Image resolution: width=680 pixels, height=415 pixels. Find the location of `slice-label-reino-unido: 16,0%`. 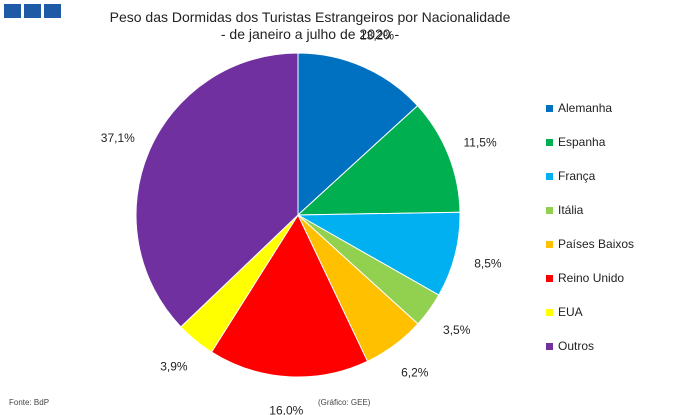

slice-label-reino-unido: 16,0% is located at coordinates (286, 409).